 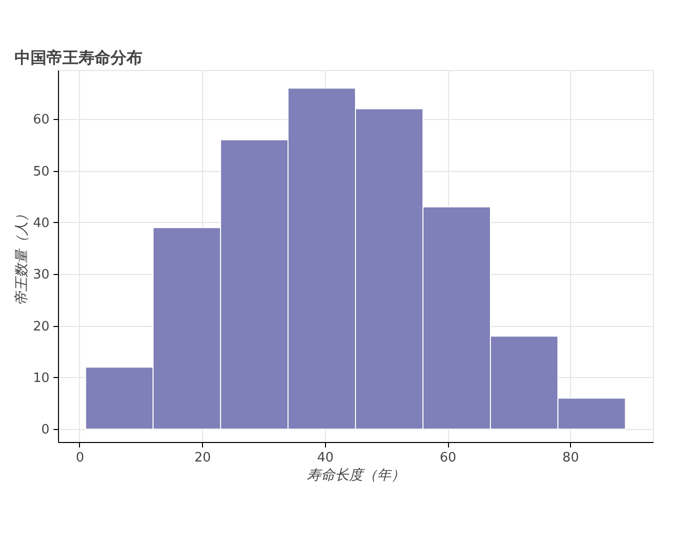 I want to click on y-tick-label: 10, so click(x=41, y=378).